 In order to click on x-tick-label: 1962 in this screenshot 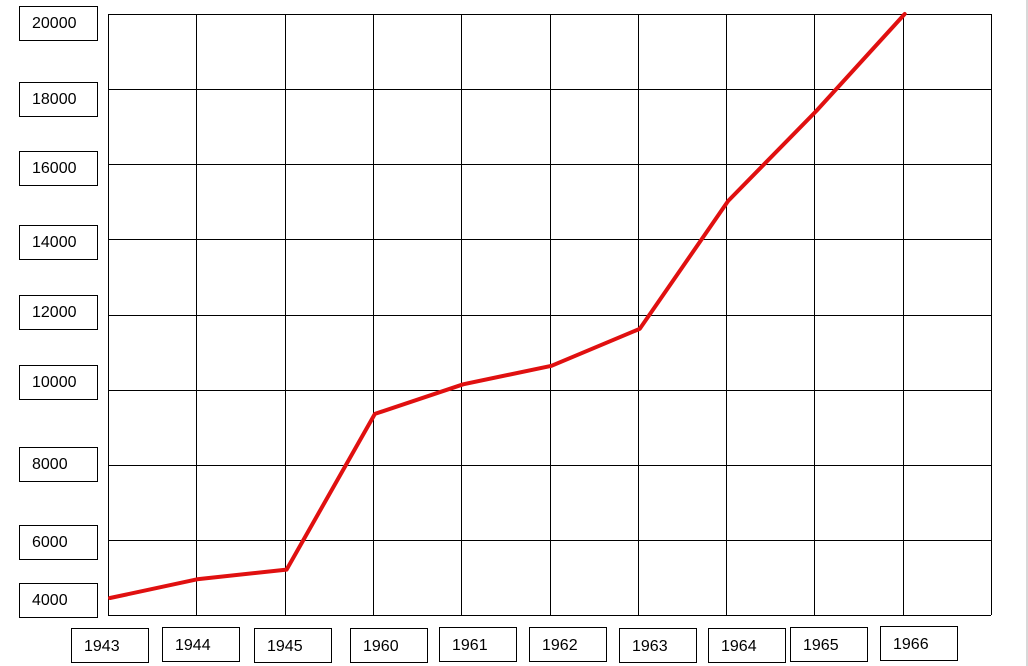, I will do `click(568, 644)`.